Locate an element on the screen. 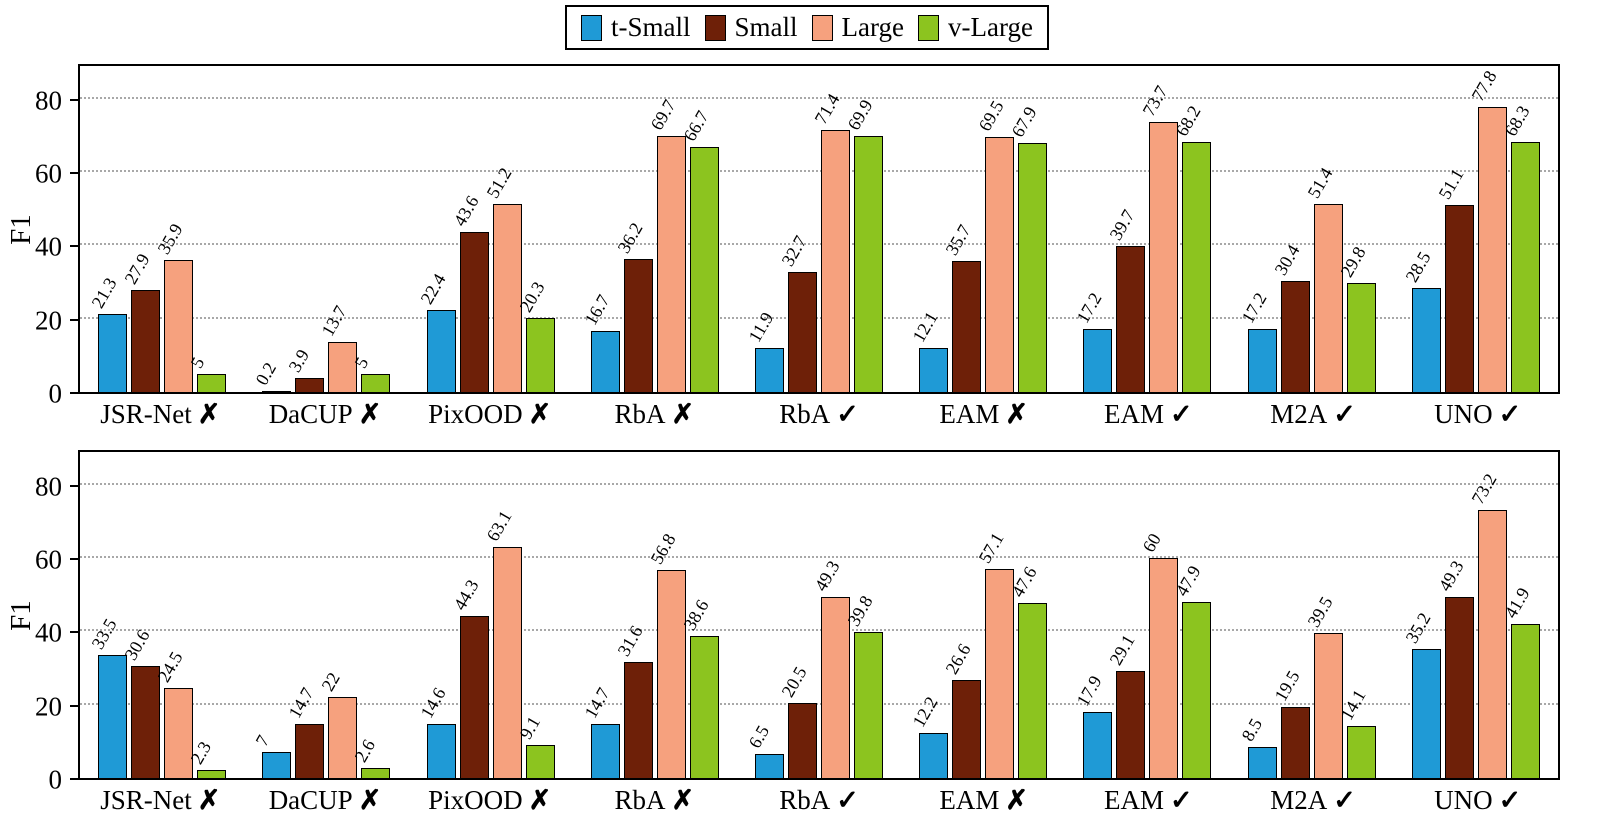  bar-group: 28.5 51.1 77.8 68.3 is located at coordinates (1476, 229).